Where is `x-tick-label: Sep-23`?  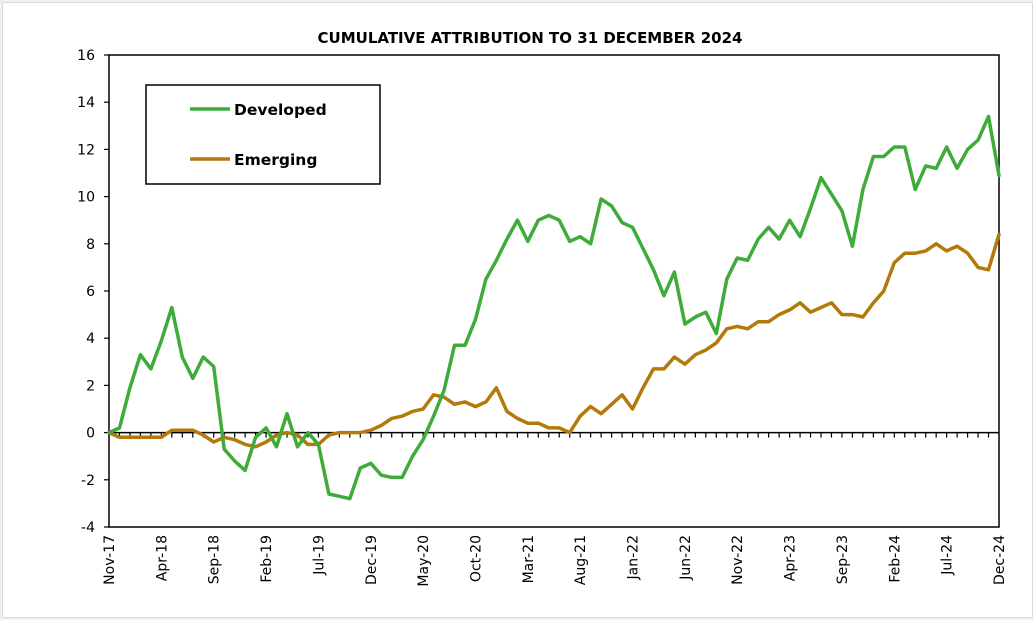
x-tick-label: Sep-23 is located at coordinates (843, 559).